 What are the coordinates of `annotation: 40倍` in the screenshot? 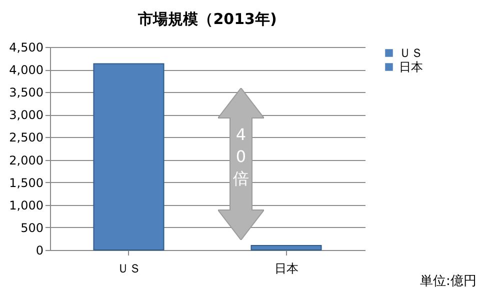 It's located at (241, 157).